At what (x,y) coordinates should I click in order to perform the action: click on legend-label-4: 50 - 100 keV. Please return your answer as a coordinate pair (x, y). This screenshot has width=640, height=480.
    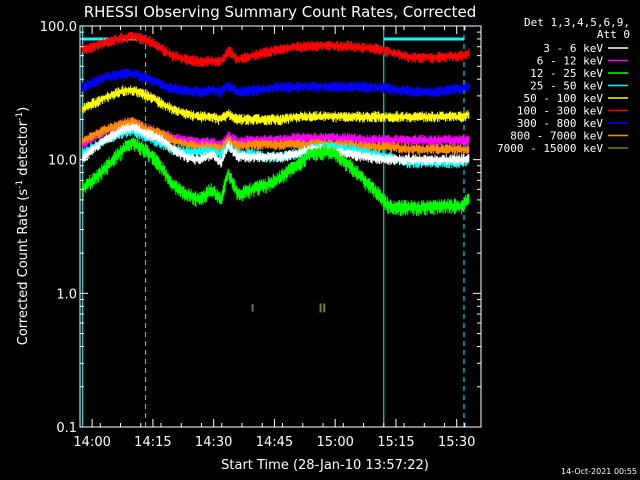
    Looking at the image, I should click on (564, 98).